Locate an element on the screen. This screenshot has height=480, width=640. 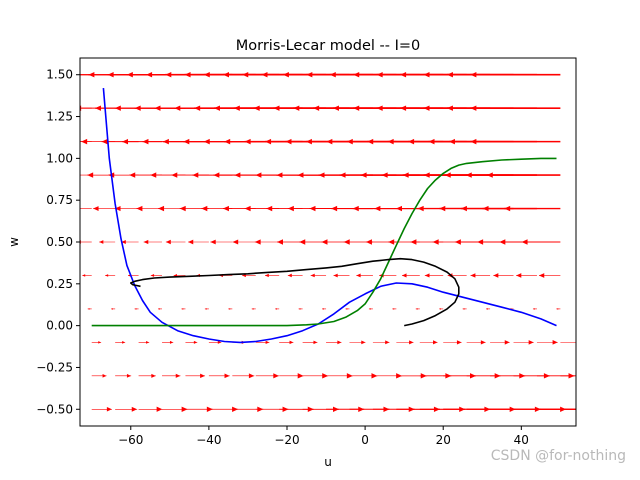
x-axis-ticks: −60 −40 −20 0 20 40 is located at coordinates (323, 436).